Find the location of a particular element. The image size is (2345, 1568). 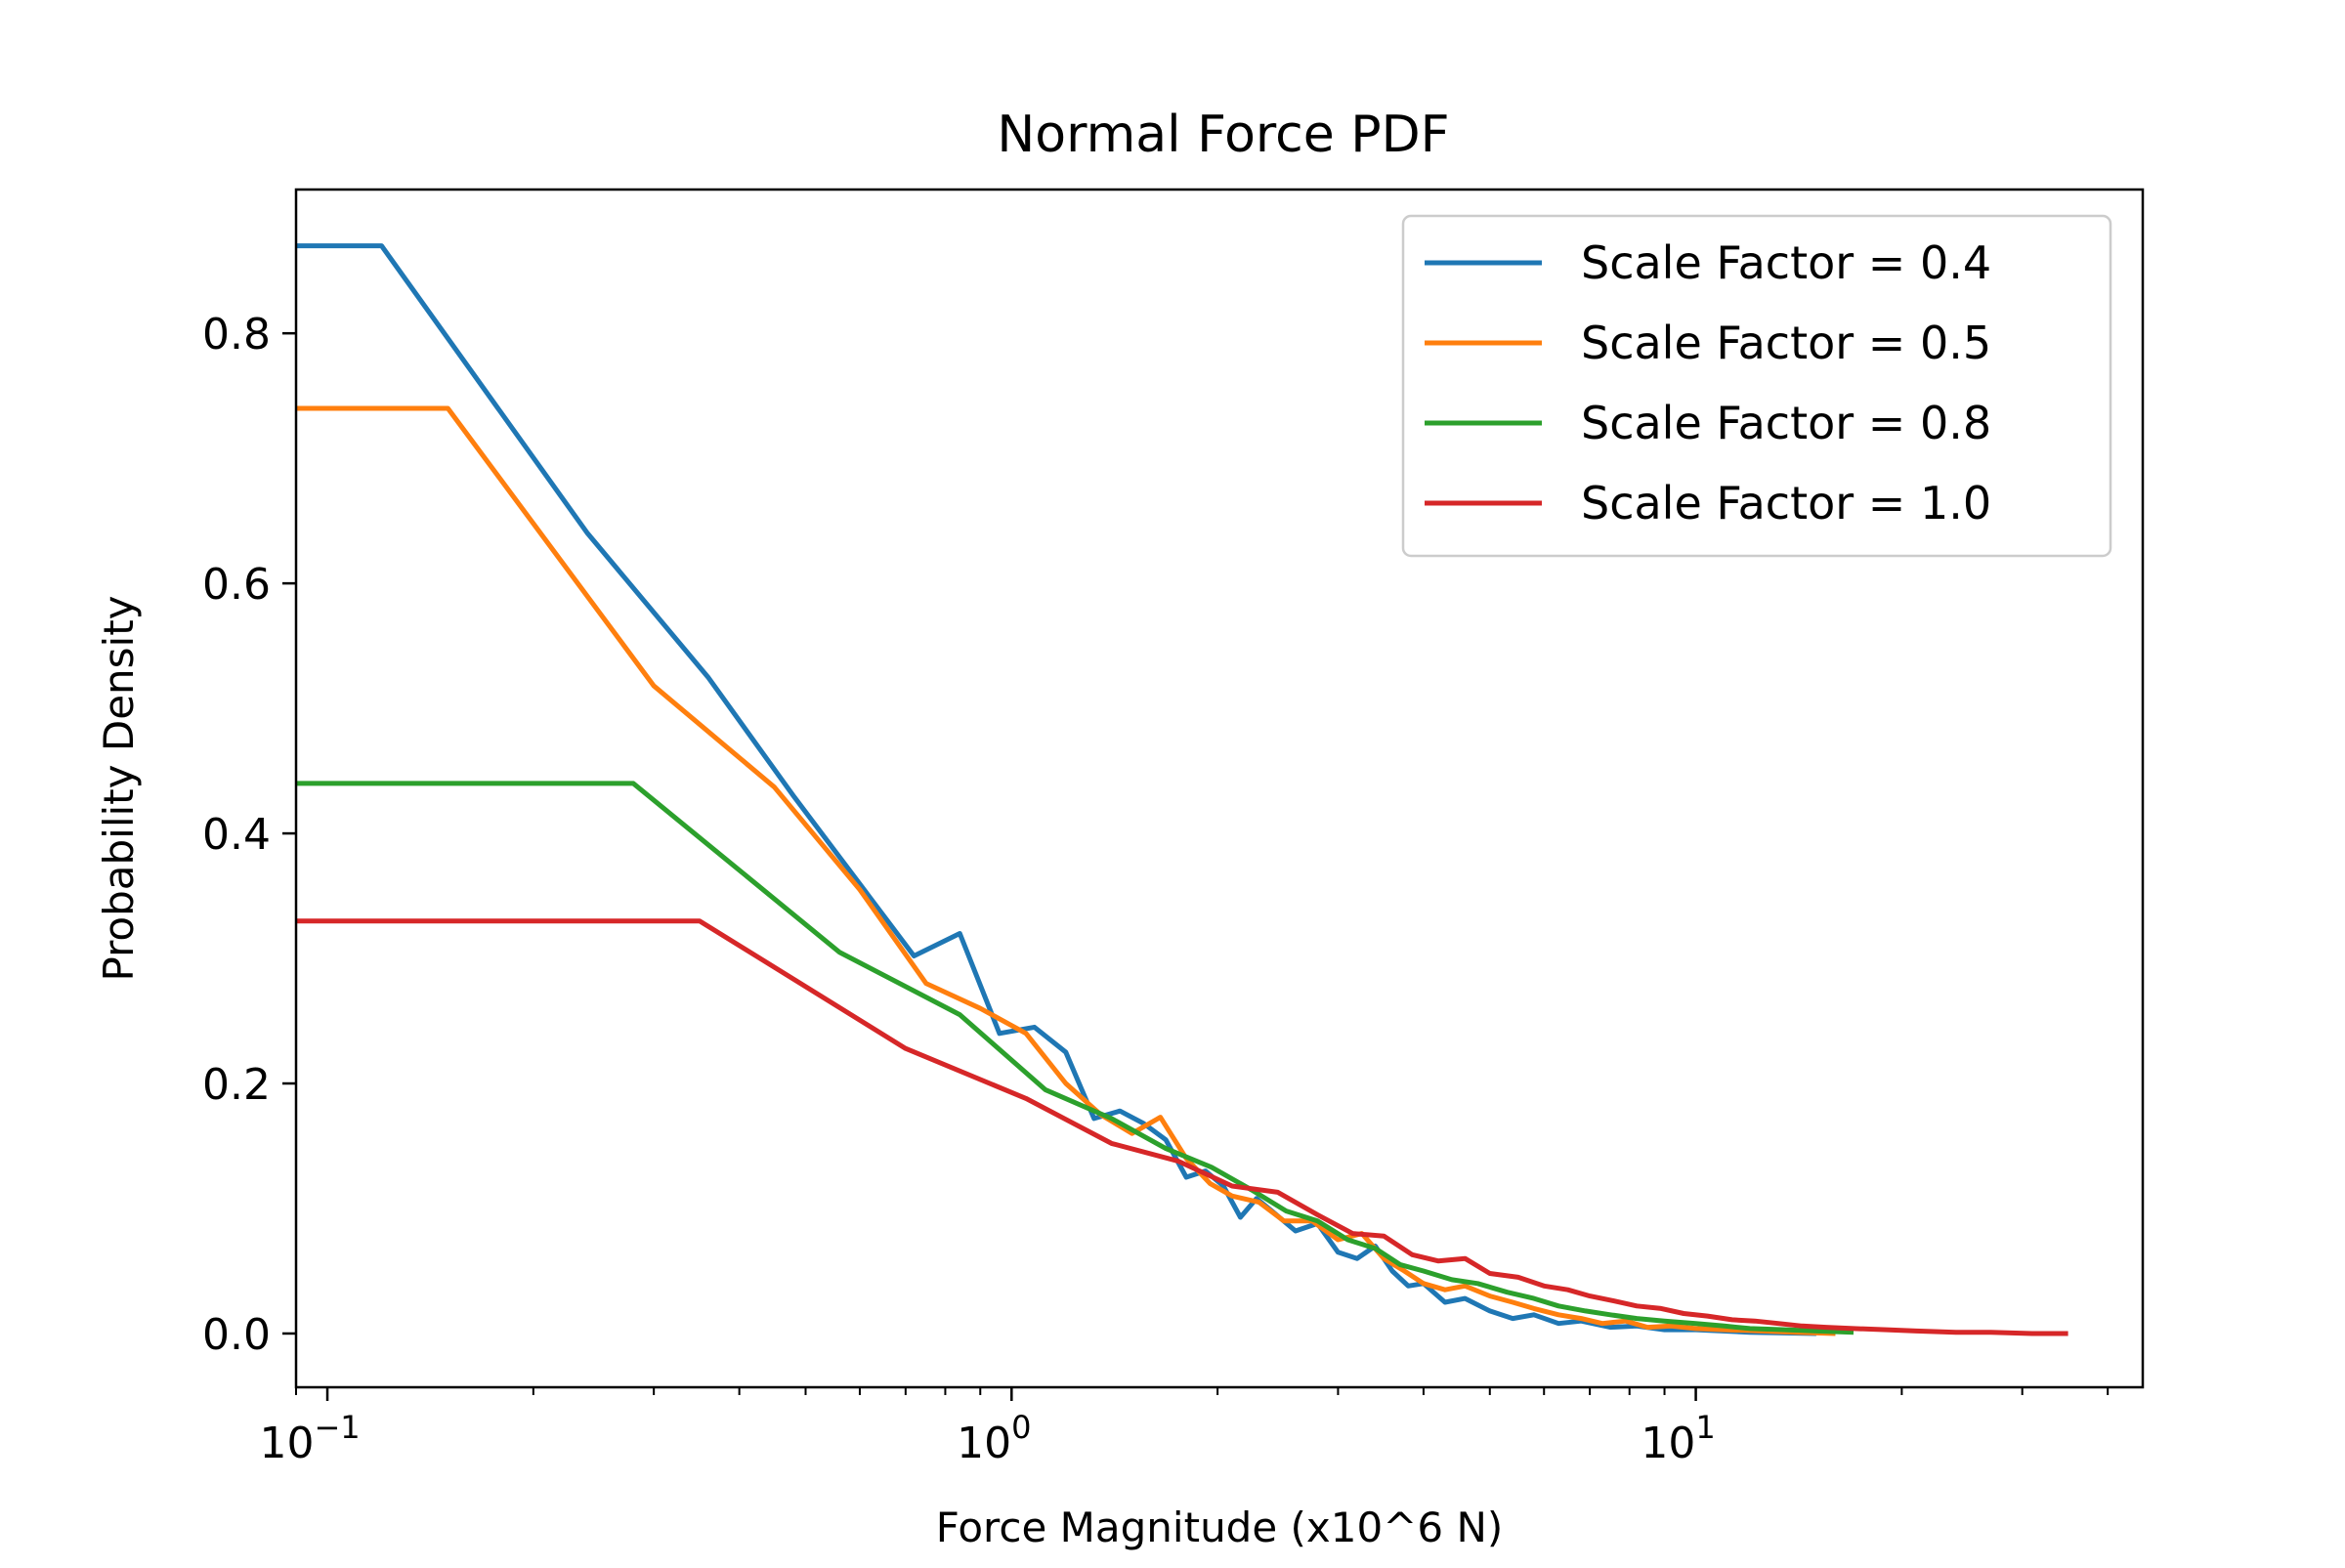

x-axis-label: Force Magnitude (x10^6 N) is located at coordinates (1220, 1527).